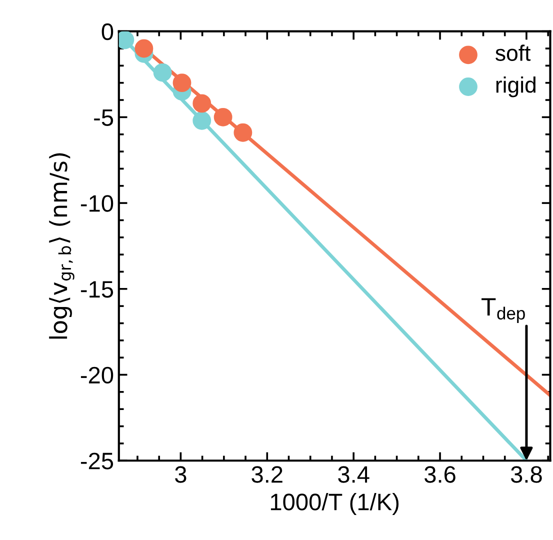 The height and width of the screenshot is (540, 553). What do you see at coordinates (104, 117) in the screenshot?
I see `y-tick-label: -5` at bounding box center [104, 117].